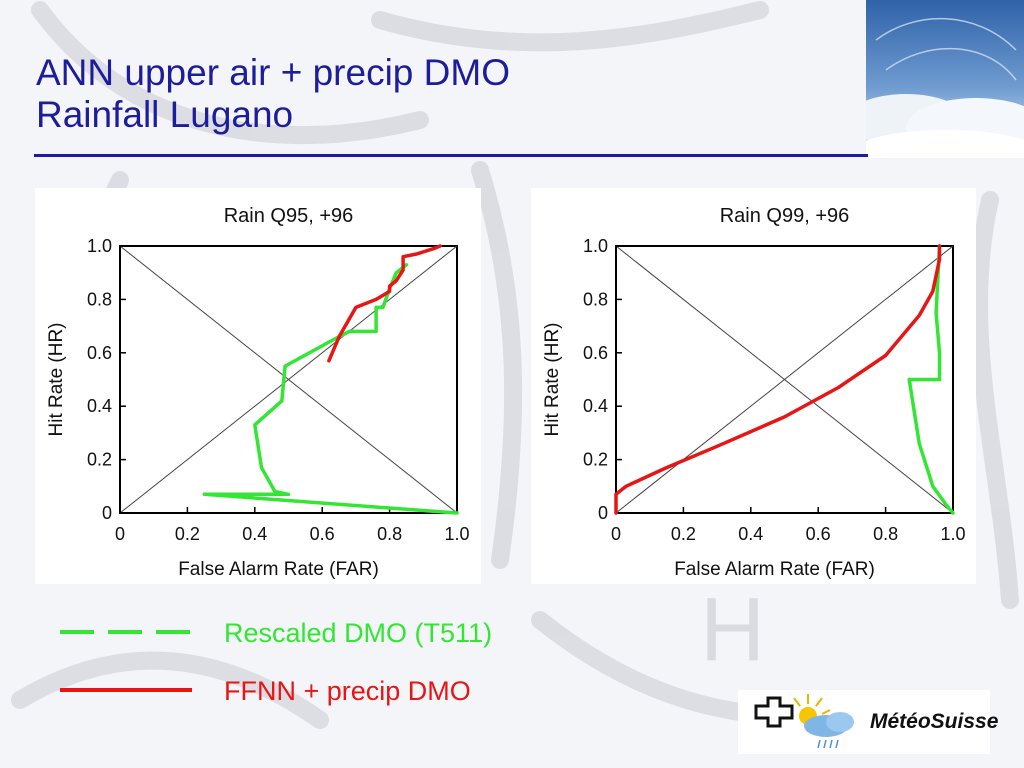  What do you see at coordinates (126, 690) in the screenshot?
I see `legend-swatch-red-solid` at bounding box center [126, 690].